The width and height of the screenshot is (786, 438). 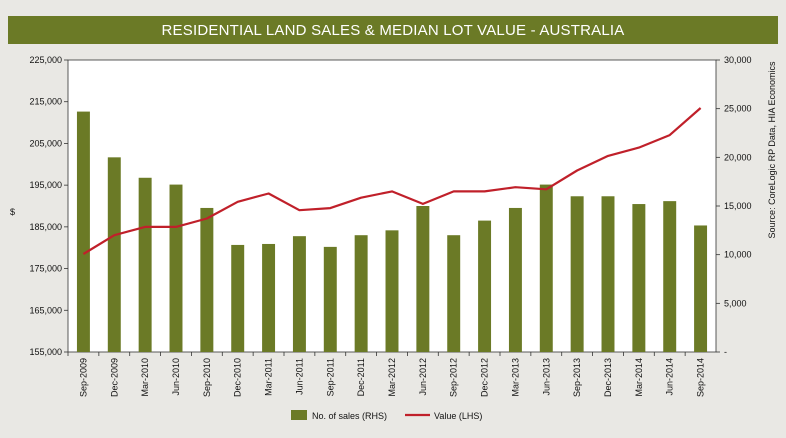 I want to click on source-note: Source: CoreLogic RP Data, HIA Economics, so click(x=772, y=149).